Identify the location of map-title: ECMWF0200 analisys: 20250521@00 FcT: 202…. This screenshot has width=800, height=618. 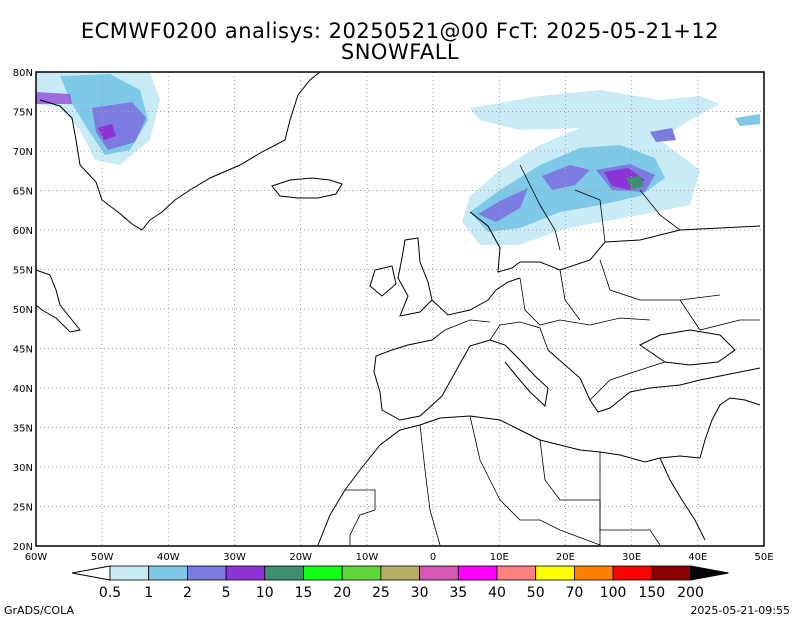
(400, 31).